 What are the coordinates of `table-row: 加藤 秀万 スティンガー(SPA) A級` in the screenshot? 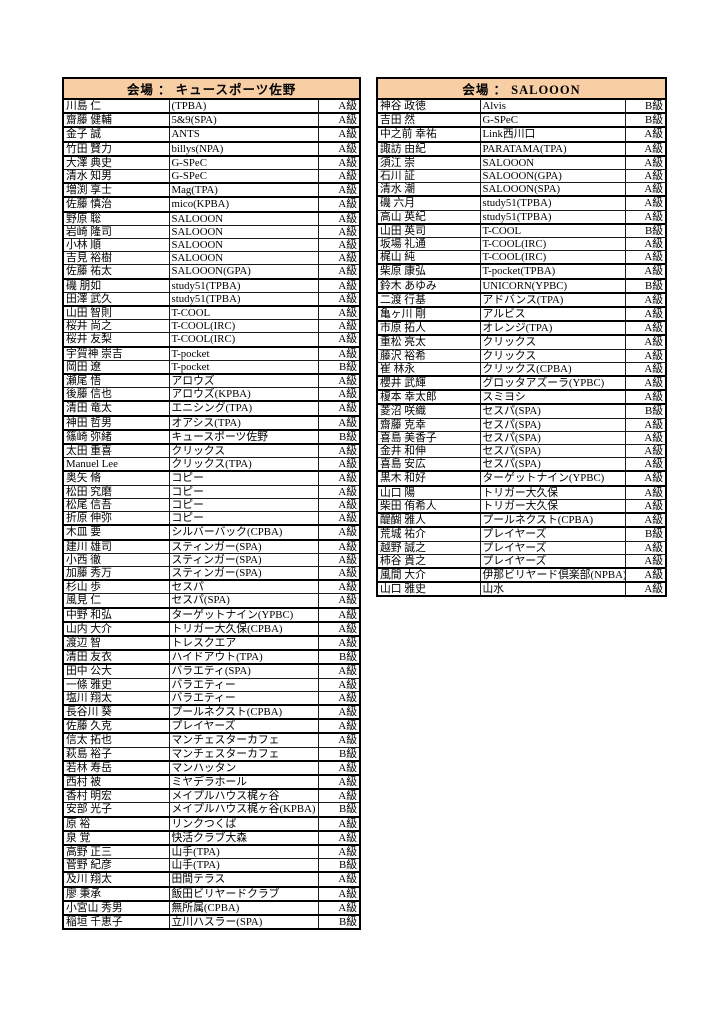 It's located at (211, 573).